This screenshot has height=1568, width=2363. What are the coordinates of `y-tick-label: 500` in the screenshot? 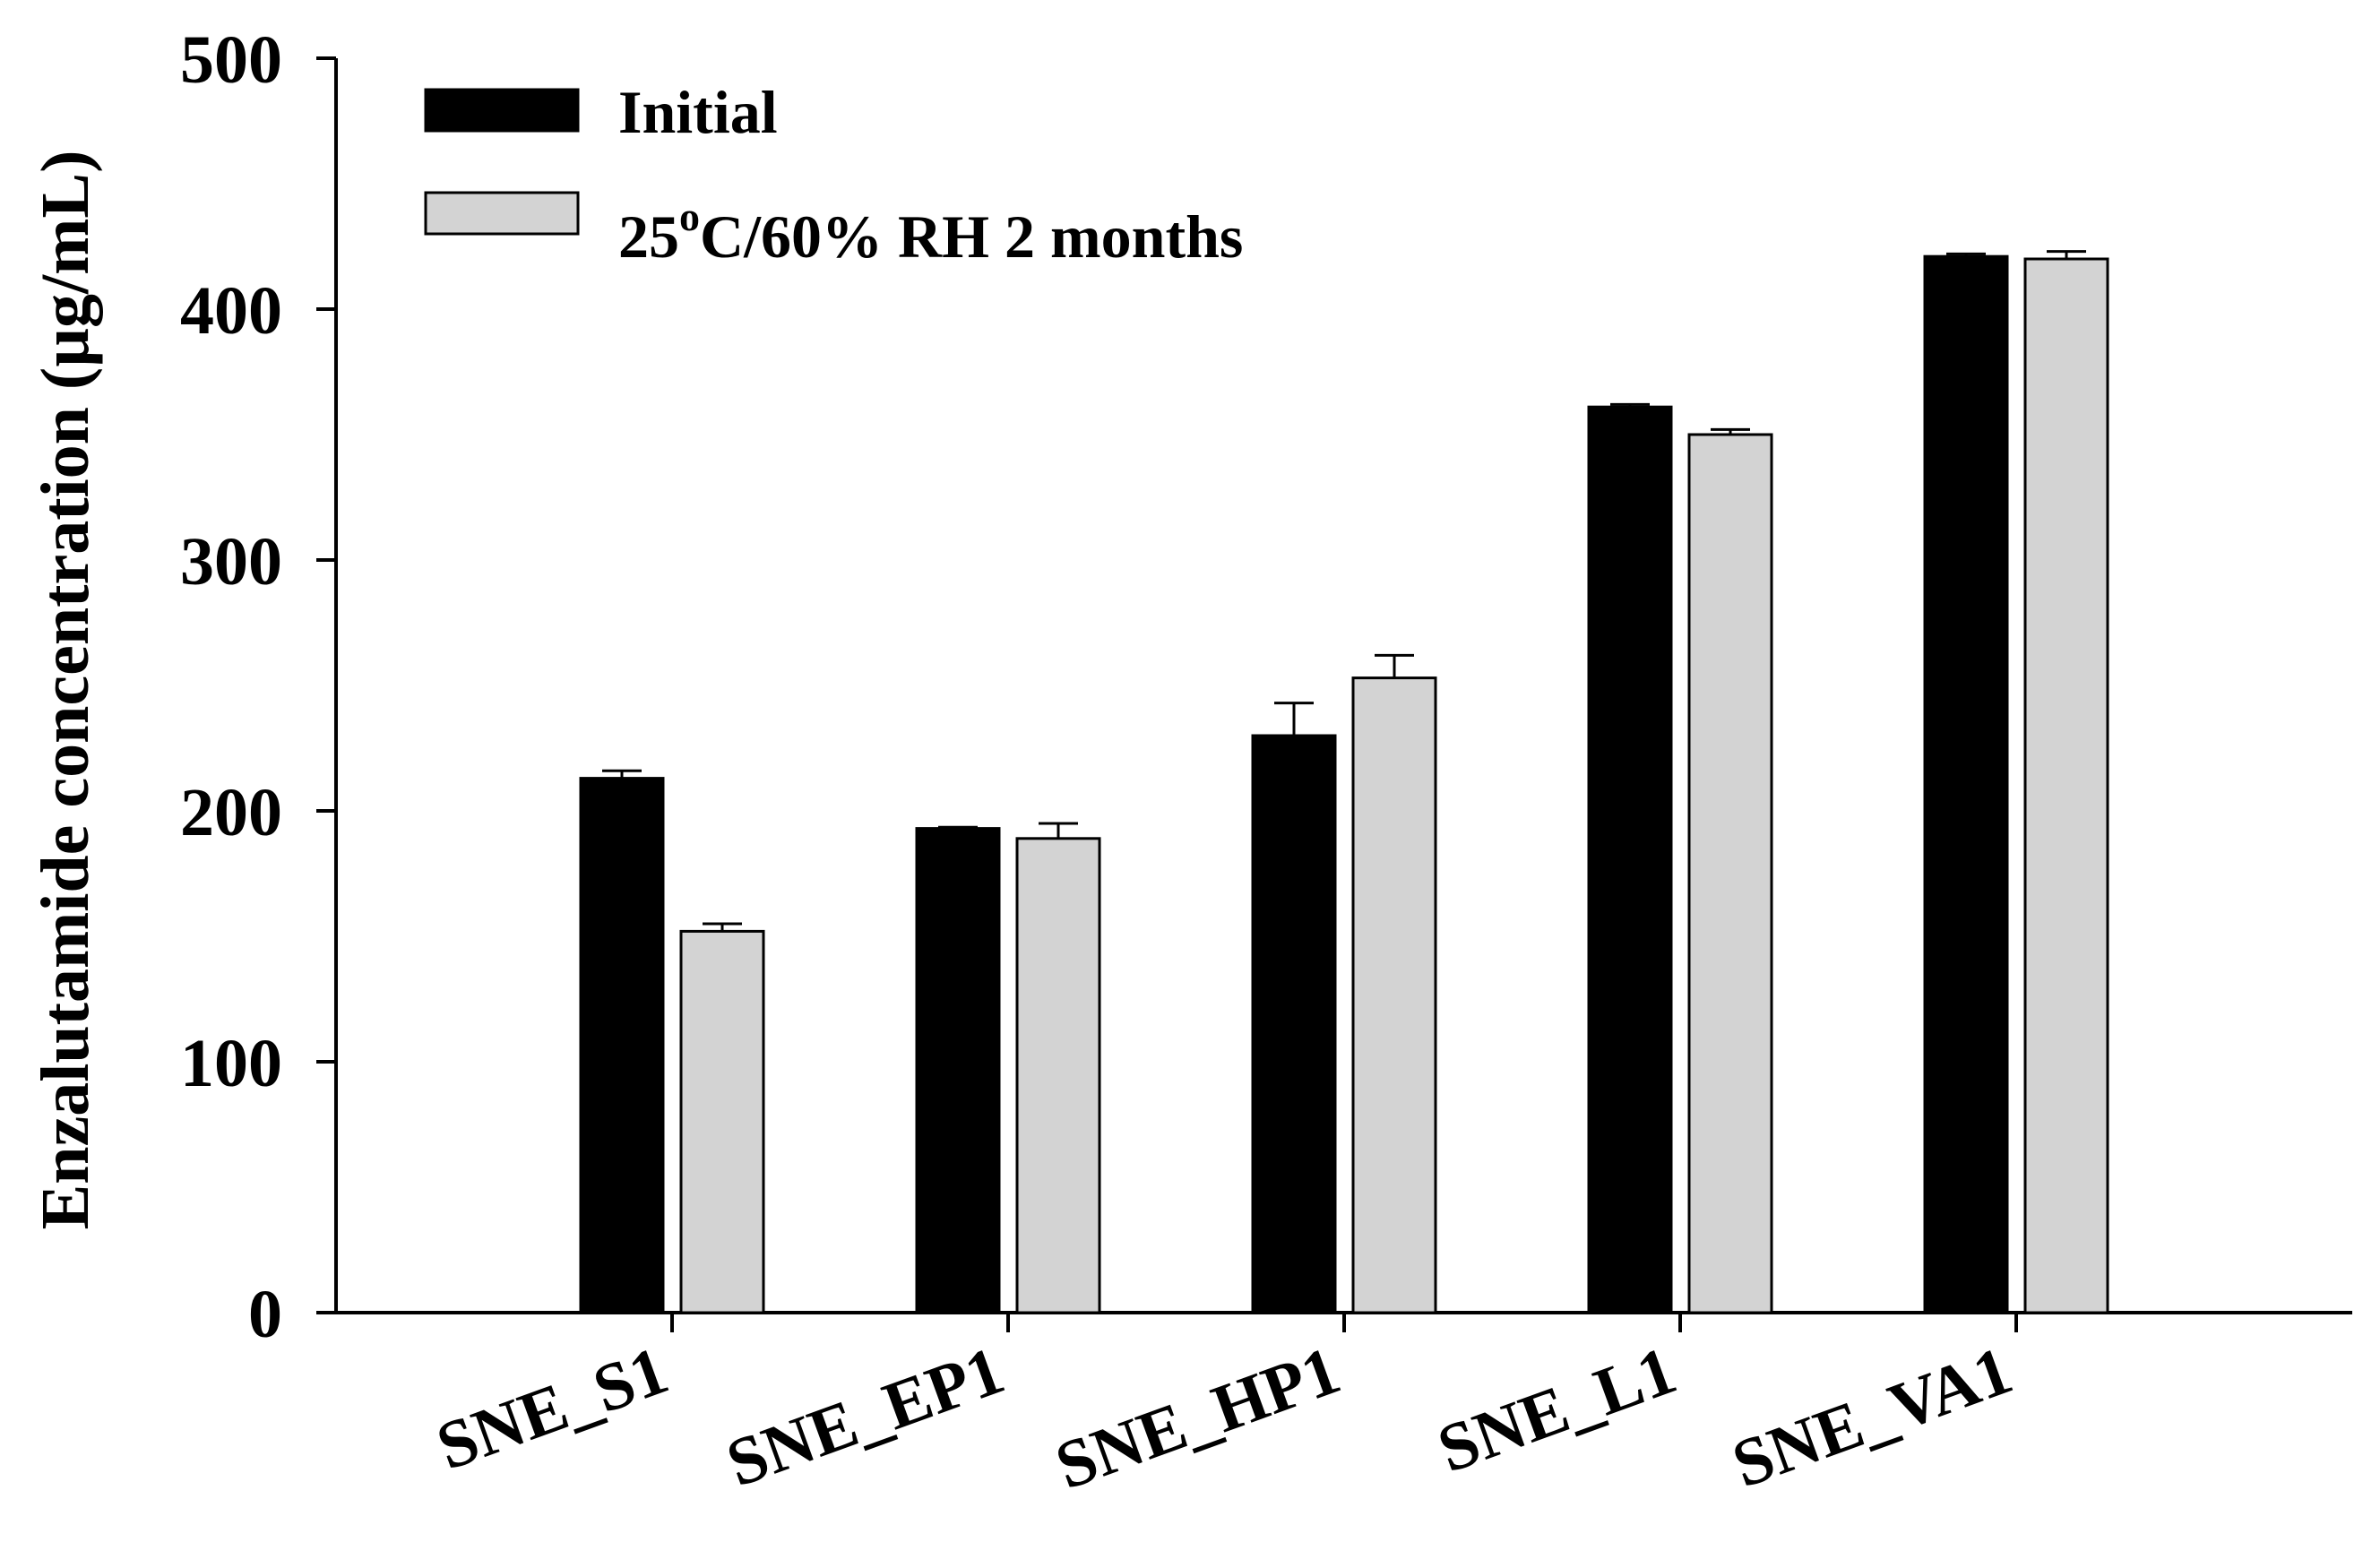 It's located at (231, 60).